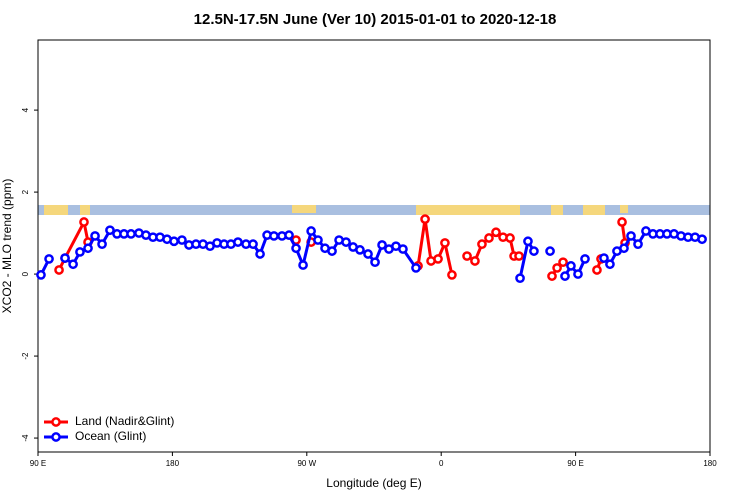  I want to click on map-strip, so click(374, 210).